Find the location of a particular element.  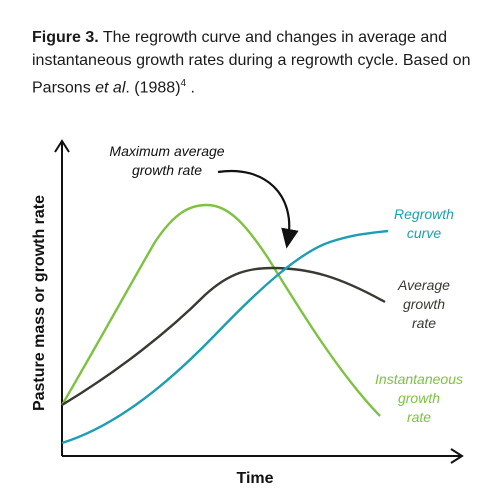

instantaneous-label: Instantaneous growth rate is located at coordinates (419, 398).